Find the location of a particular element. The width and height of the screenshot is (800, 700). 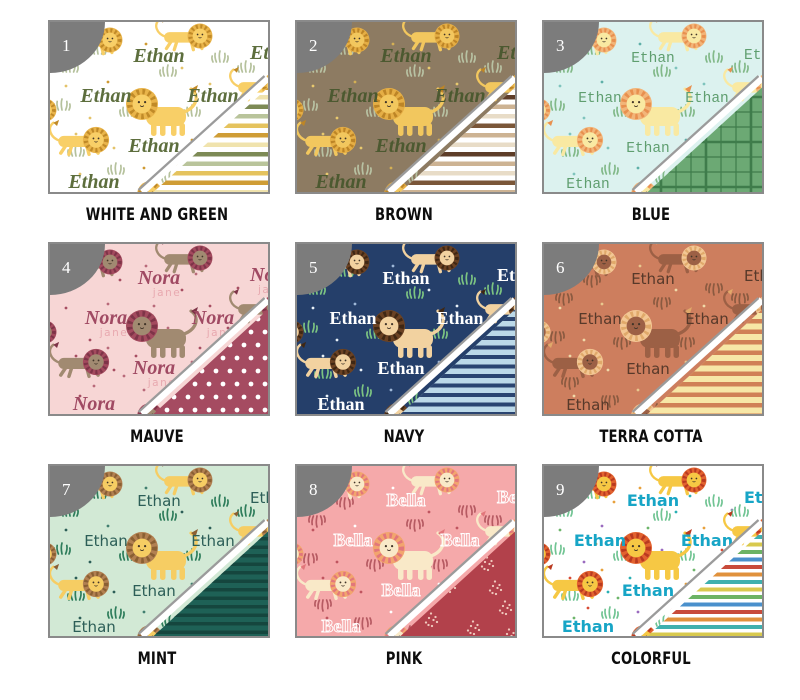

svg-text: 5 is located at coordinates (313, 267).